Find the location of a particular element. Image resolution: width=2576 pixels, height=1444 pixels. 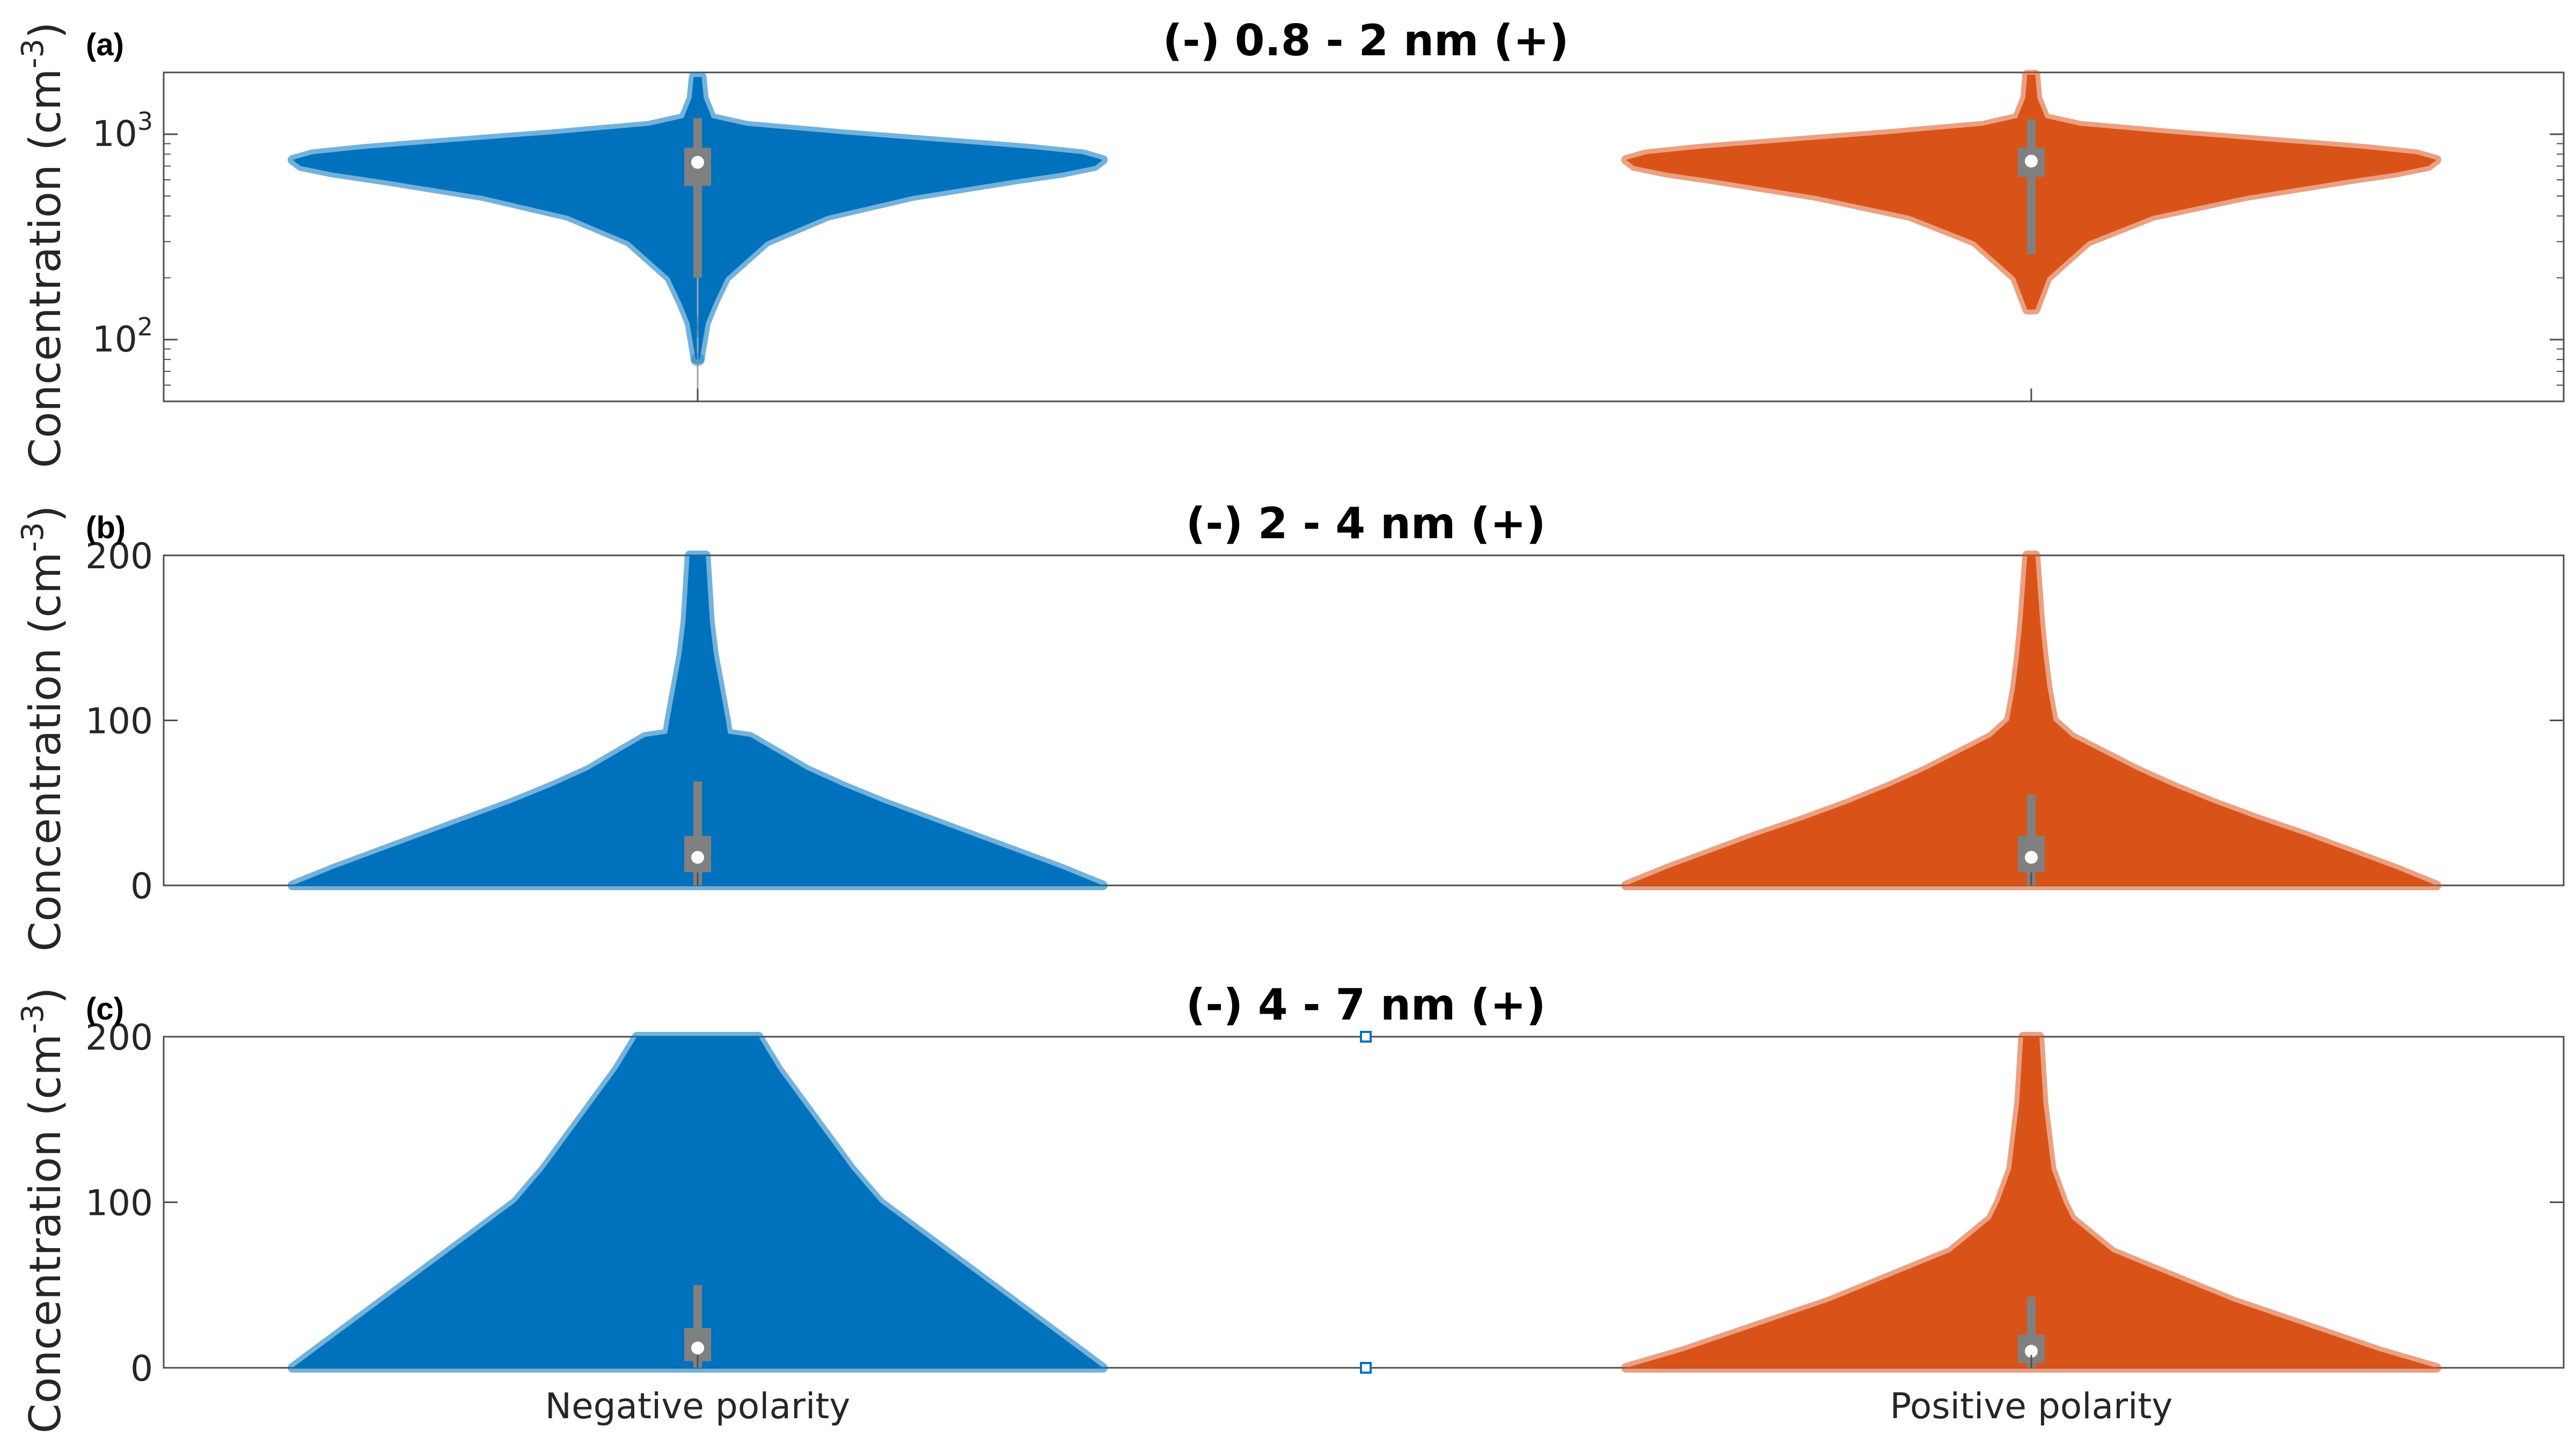

panel-letter: (a) is located at coordinates (105, 44).